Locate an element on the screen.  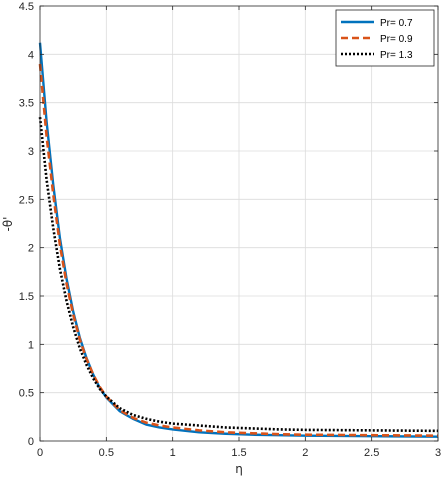
y-tick-label: 0.5 is located at coordinates (26, 394).